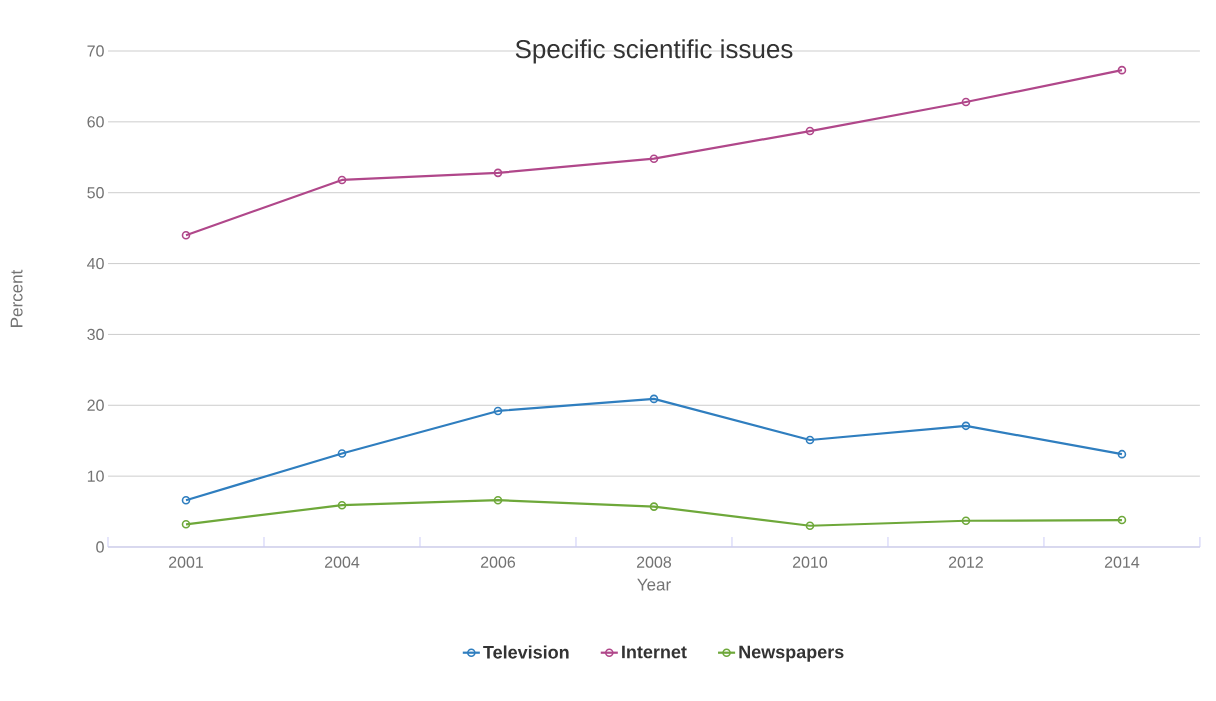 Image resolution: width=1216 pixels, height=701 pixels. I want to click on y-tick-label: 40, so click(95, 263).